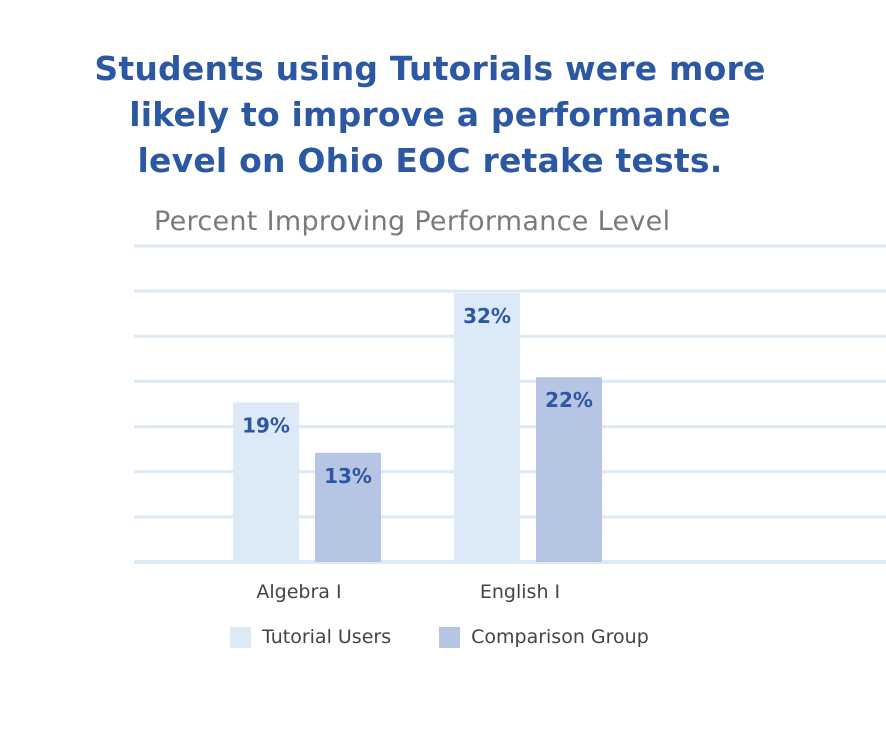 This screenshot has width=886, height=750. I want to click on chart-bar-labels: 19% 13% 32% 22%, so click(417, 396).